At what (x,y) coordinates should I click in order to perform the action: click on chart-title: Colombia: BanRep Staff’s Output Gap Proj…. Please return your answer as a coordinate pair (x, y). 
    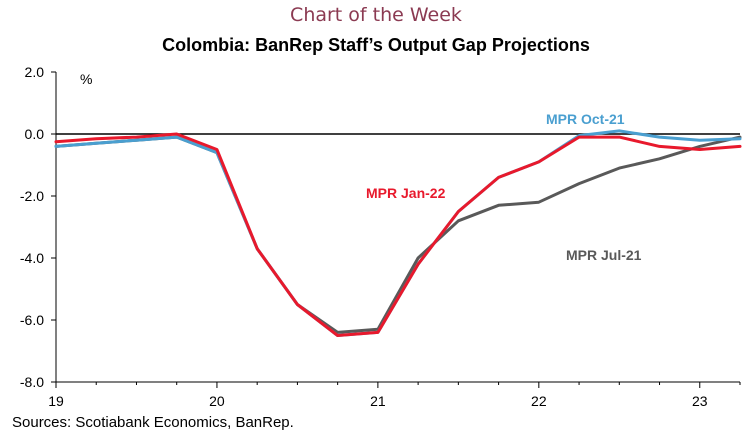
    Looking at the image, I should click on (376, 45).